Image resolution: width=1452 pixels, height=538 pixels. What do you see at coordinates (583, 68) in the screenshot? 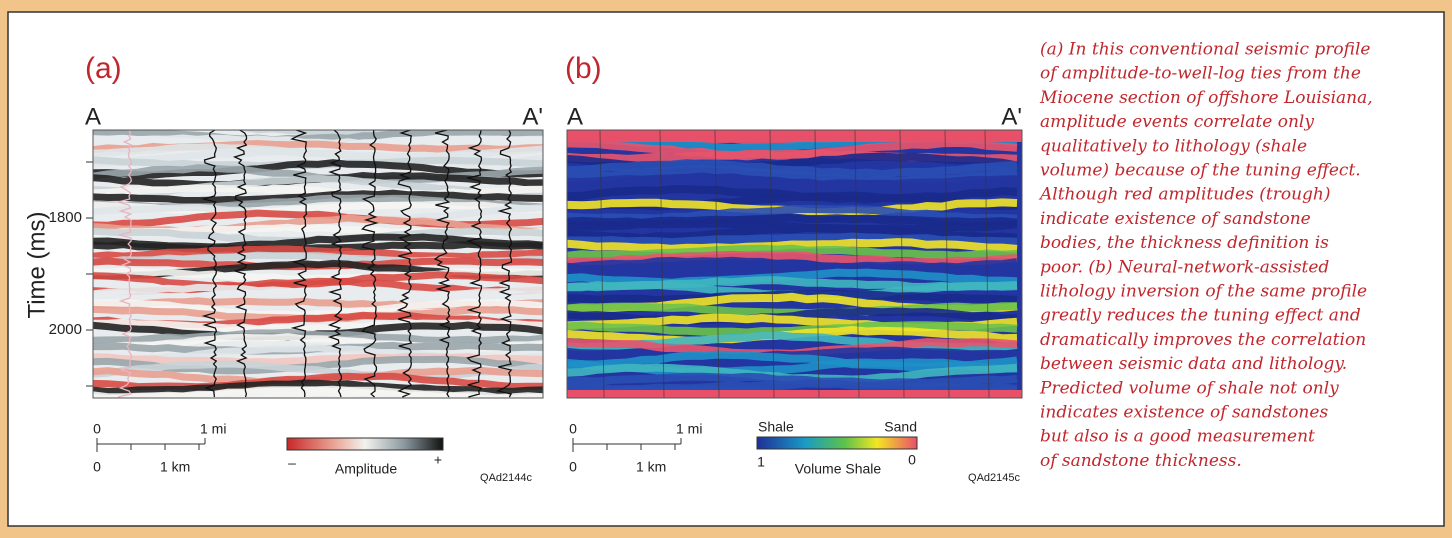
I see `panel-label: (b)` at bounding box center [583, 68].